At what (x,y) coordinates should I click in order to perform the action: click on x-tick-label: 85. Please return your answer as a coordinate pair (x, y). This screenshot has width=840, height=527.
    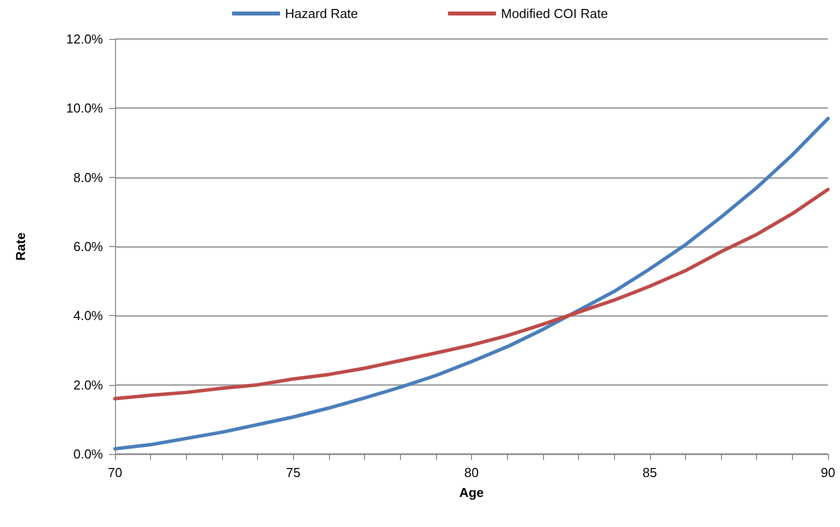
    Looking at the image, I should click on (649, 472).